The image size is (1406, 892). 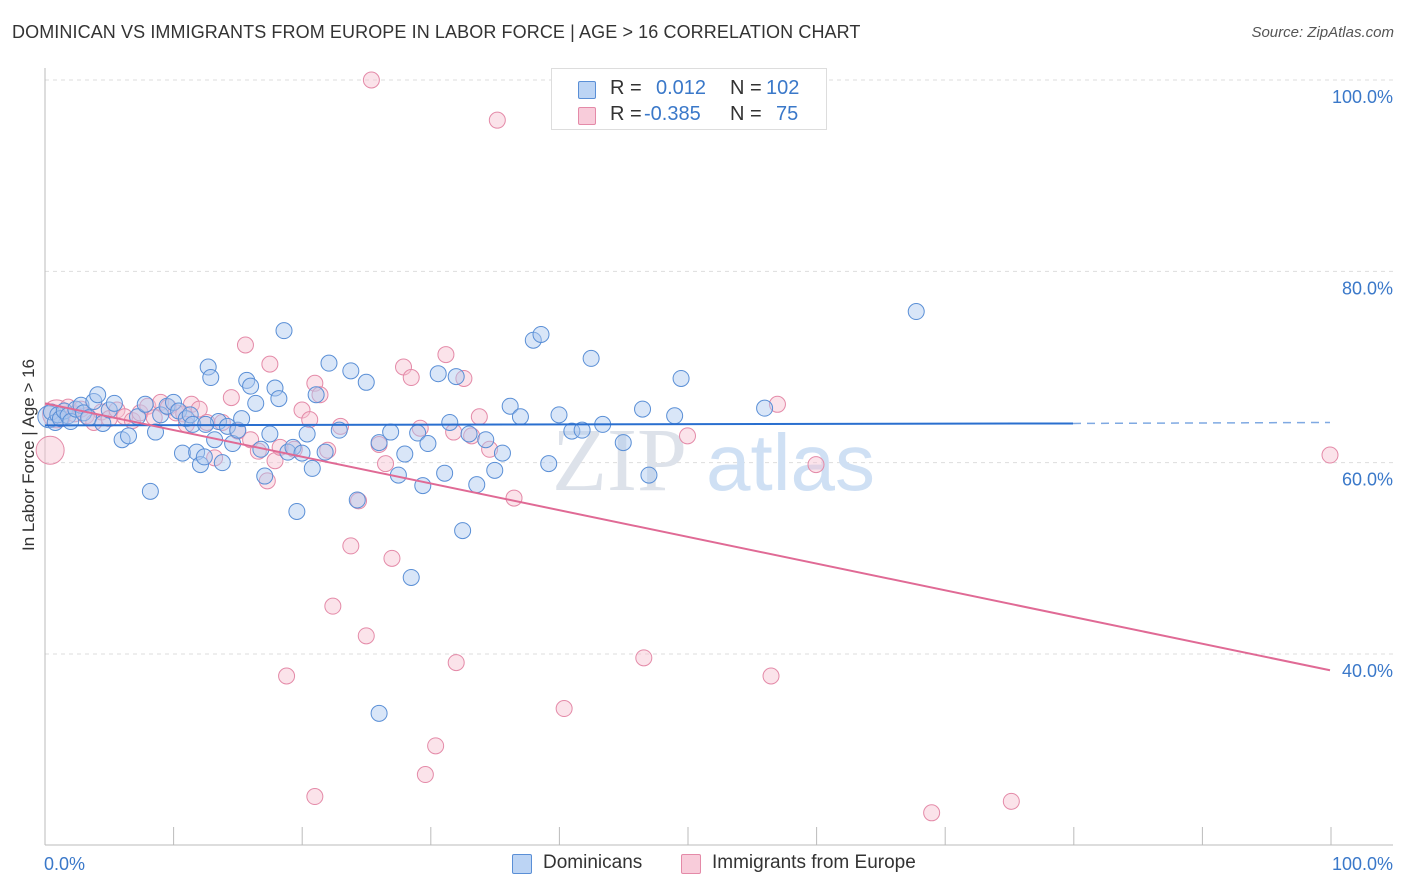 I want to click on legend-swatch-blue, so click(x=587, y=90).